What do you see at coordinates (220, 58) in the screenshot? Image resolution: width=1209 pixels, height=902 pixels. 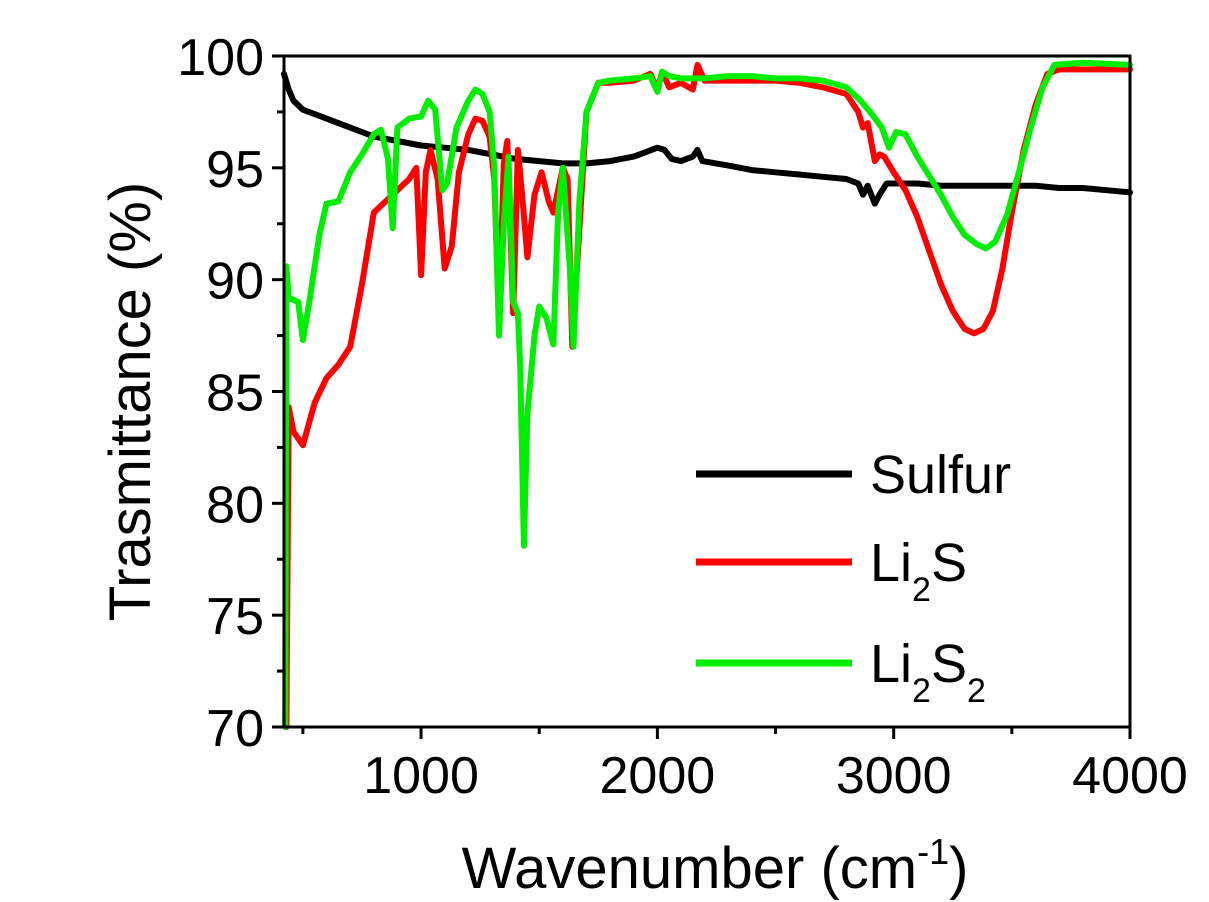 I see `y-tick-label: 100` at bounding box center [220, 58].